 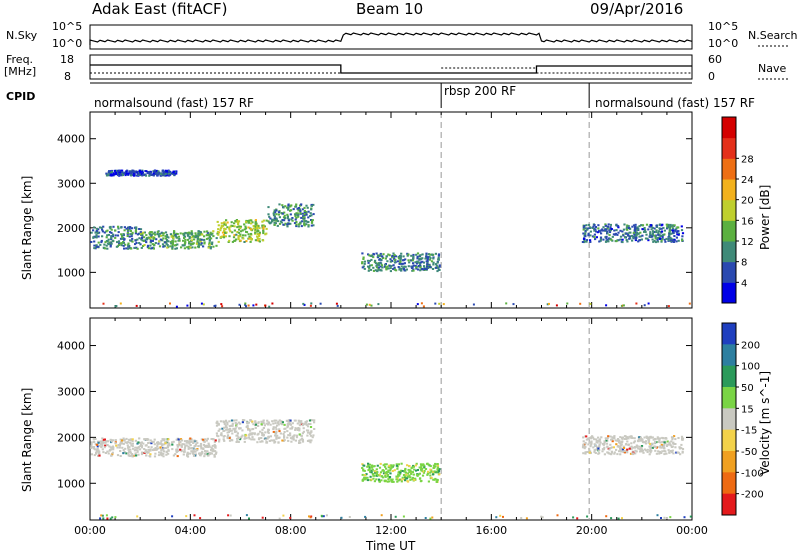 What do you see at coordinates (747, 180) in the screenshot?
I see `colorbar-tick-label-power-5: 24` at bounding box center [747, 180].